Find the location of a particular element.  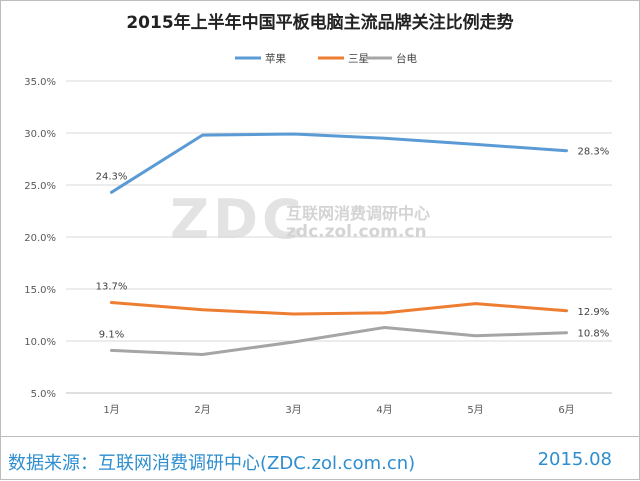

watermark-cn: 互联网消费调研中心 is located at coordinates (358, 213).